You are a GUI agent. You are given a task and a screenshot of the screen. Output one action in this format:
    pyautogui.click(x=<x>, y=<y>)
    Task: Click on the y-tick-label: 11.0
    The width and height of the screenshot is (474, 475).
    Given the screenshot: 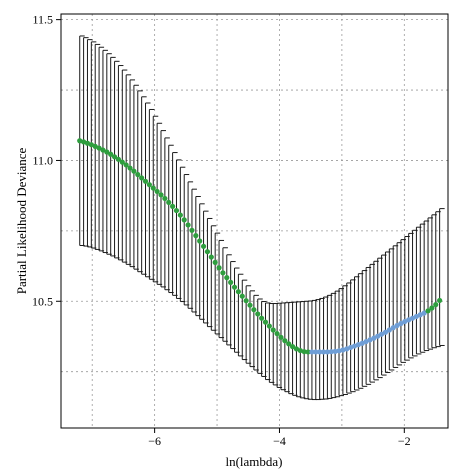 What is the action you would take?
    pyautogui.click(x=42, y=160)
    